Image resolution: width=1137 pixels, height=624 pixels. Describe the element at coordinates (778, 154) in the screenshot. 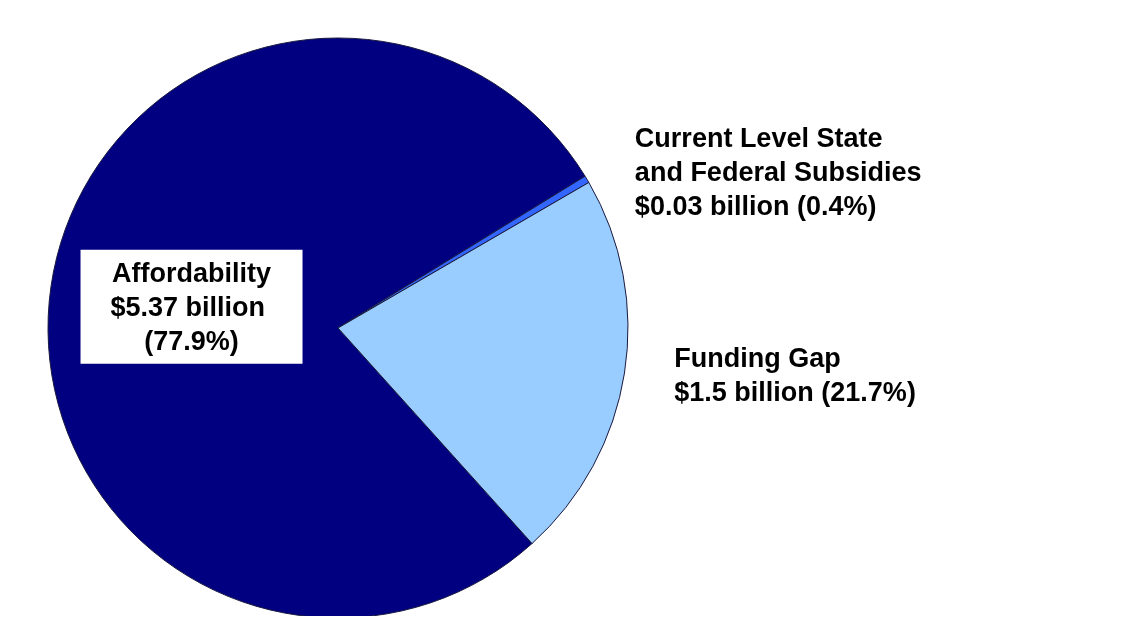

I see `slice-label: Current Level State and Federal Subsidies` at that location.